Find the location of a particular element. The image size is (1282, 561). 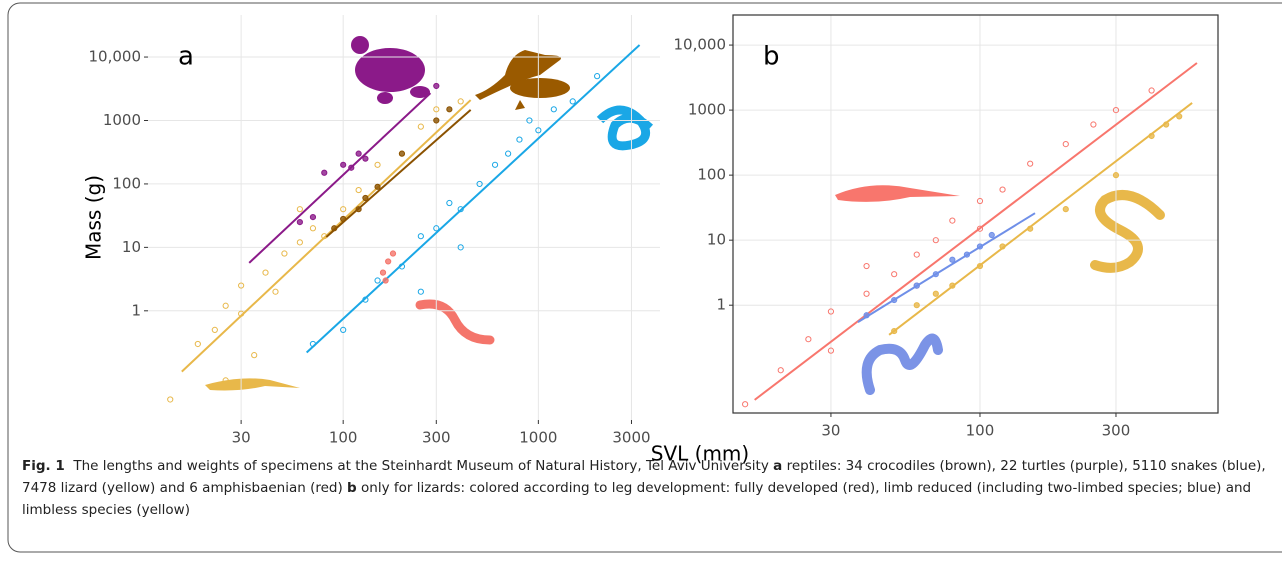

crocodile-icon is located at coordinates (522, 80).